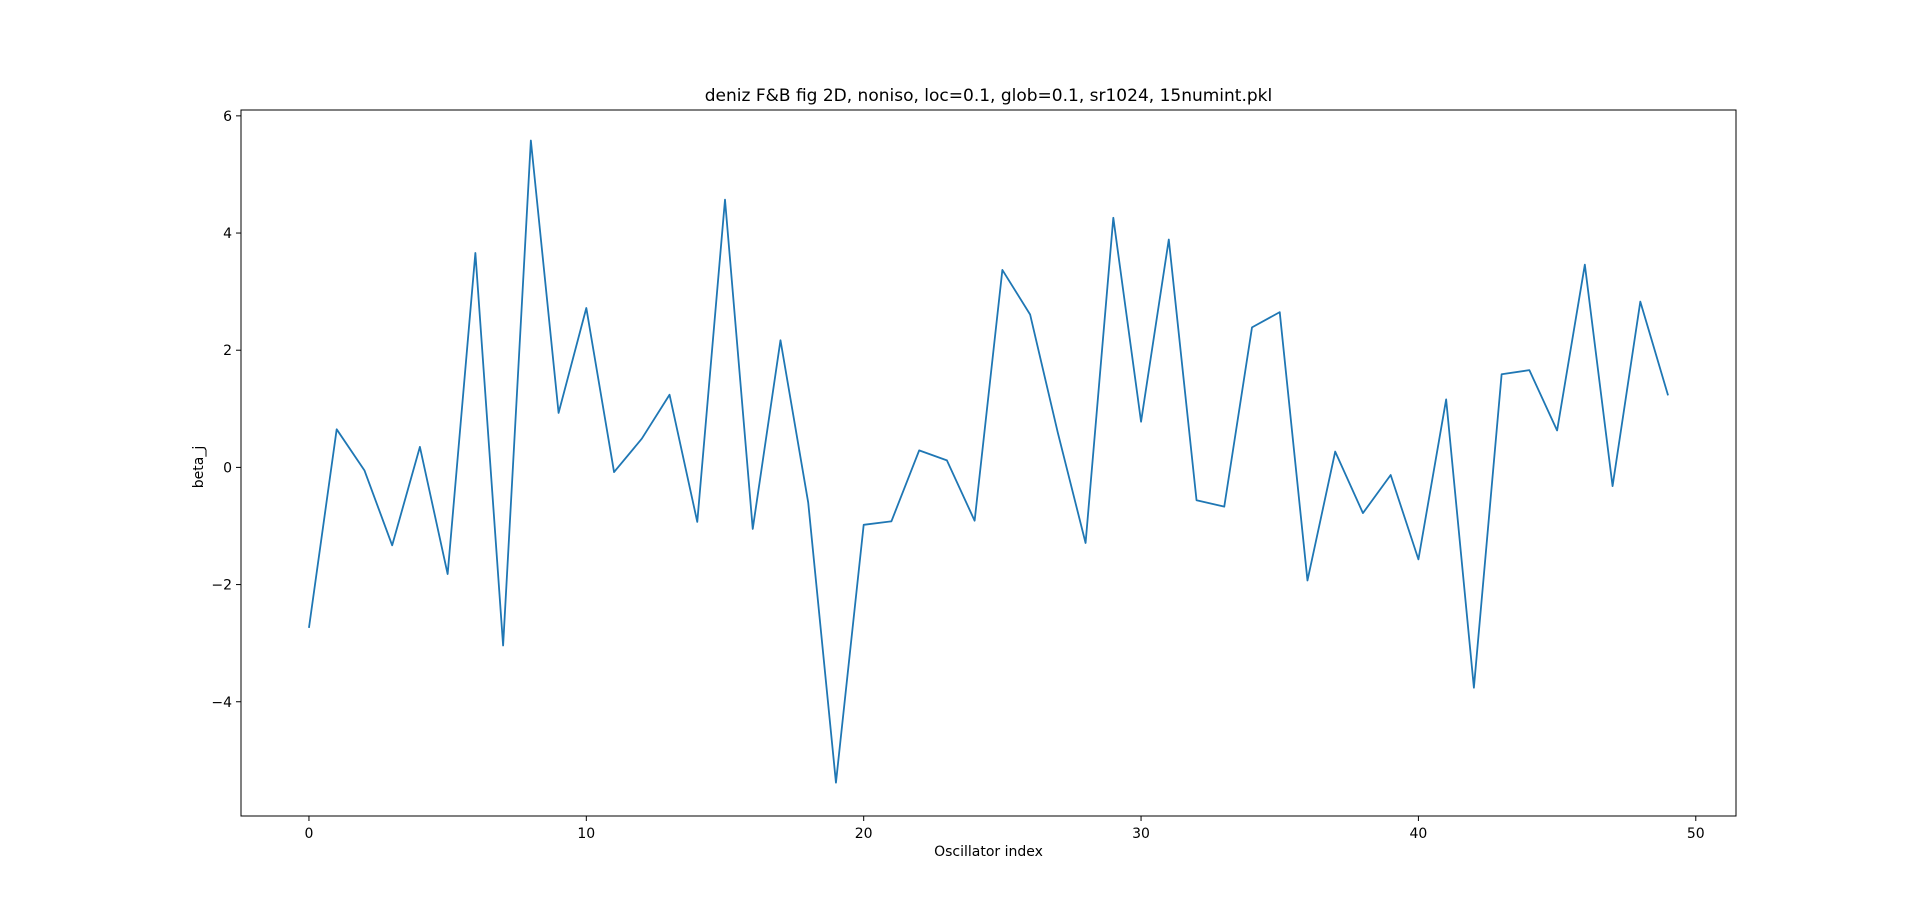 The height and width of the screenshot is (911, 1914). I want to click on x-tick-label: 50, so click(1696, 834).